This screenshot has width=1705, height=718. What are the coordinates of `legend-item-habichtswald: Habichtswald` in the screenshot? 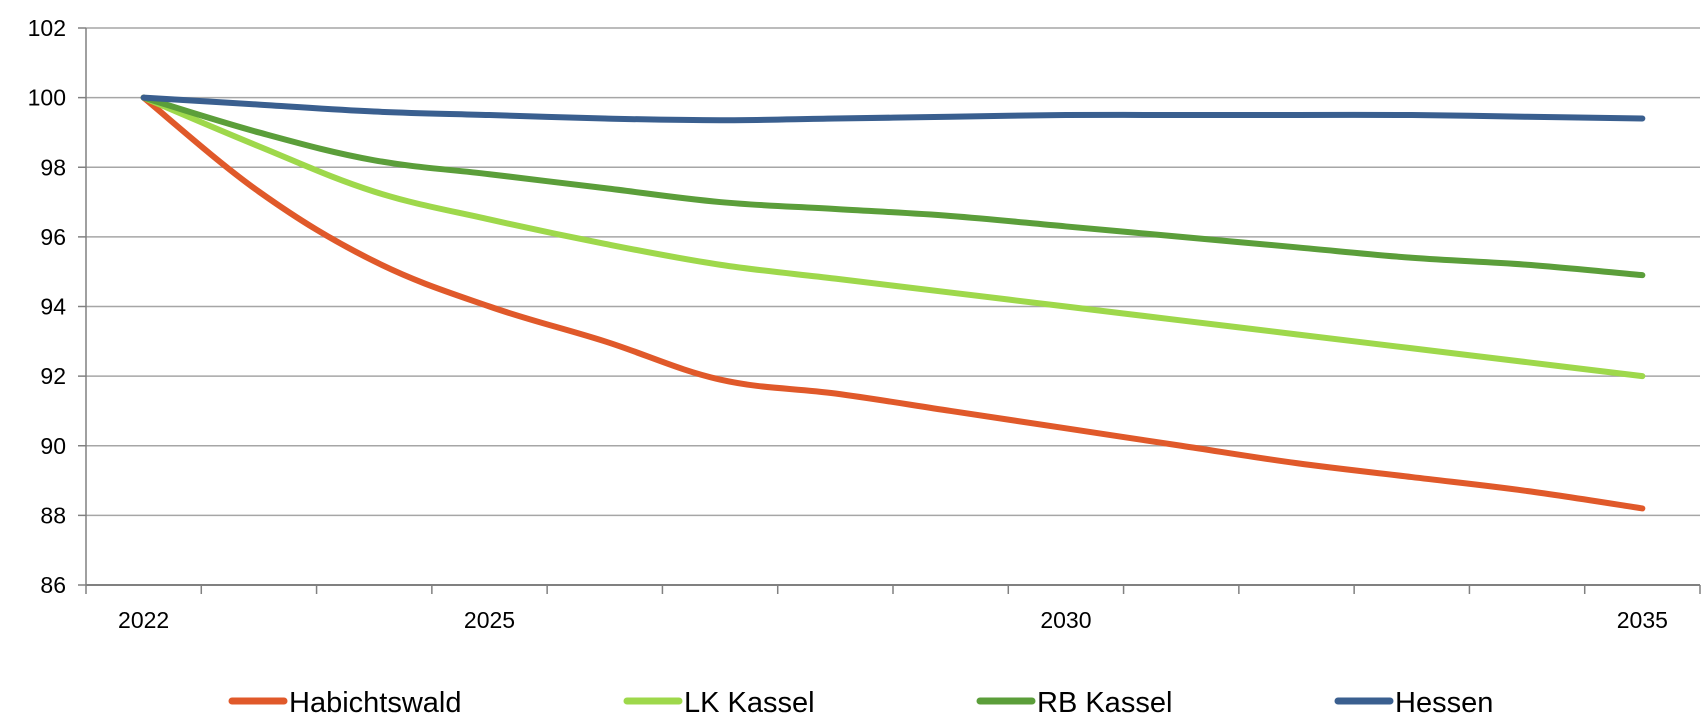 It's located at (344, 702).